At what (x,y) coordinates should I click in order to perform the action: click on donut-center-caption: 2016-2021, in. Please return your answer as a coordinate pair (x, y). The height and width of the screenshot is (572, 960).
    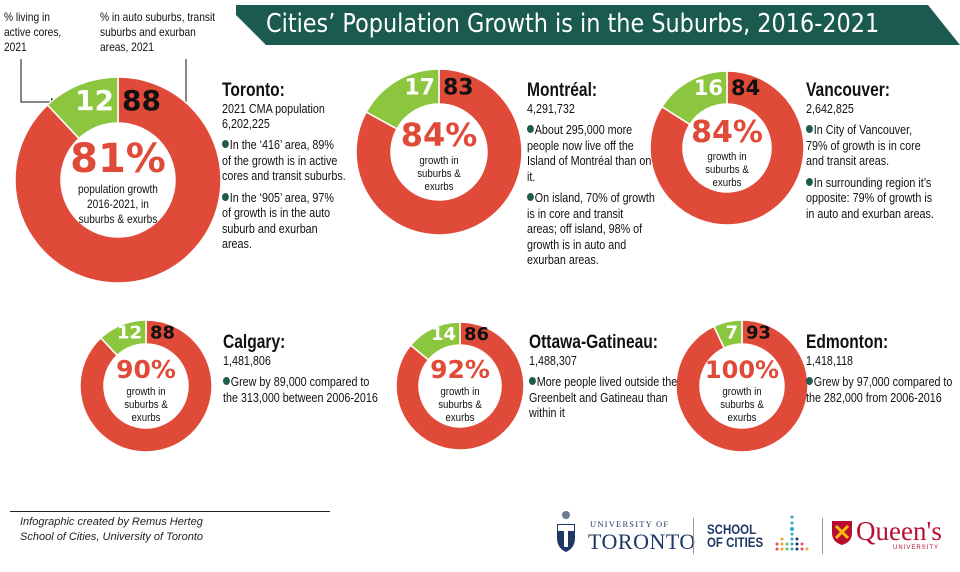
    Looking at the image, I should click on (118, 204).